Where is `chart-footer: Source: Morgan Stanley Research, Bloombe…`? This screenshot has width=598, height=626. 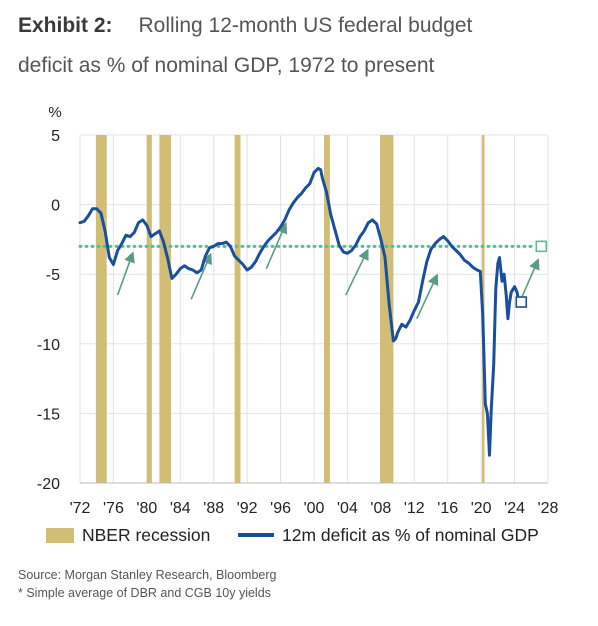 chart-footer: Source: Morgan Stanley Research, Bloombe… is located at coordinates (147, 584).